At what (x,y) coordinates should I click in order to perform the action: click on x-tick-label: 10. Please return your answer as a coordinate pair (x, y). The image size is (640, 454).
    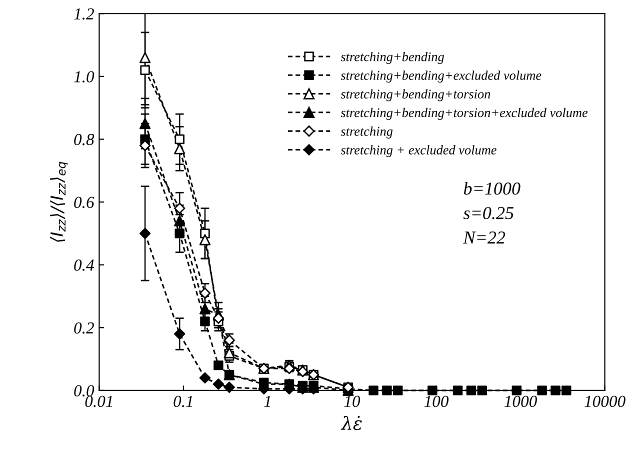
    Looking at the image, I should click on (352, 402).